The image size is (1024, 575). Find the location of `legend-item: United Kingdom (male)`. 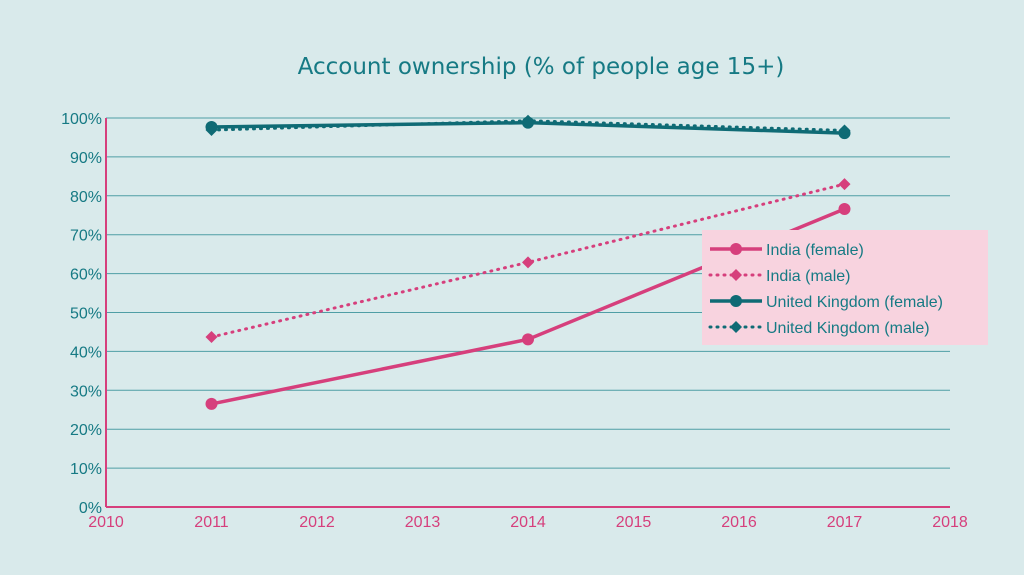

legend-item: United Kingdom (male) is located at coordinates (819, 328).